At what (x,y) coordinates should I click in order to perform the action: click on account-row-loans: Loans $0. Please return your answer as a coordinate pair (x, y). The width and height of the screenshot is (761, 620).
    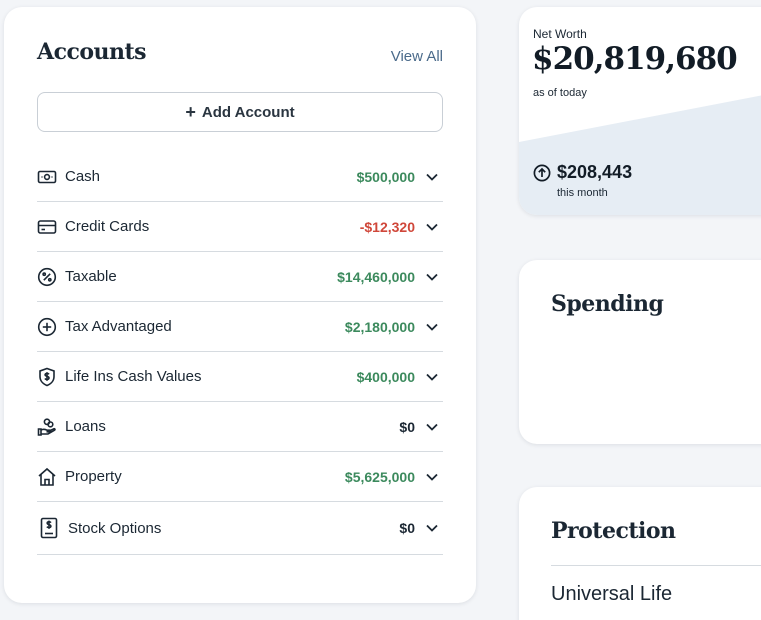
    Looking at the image, I should click on (240, 427).